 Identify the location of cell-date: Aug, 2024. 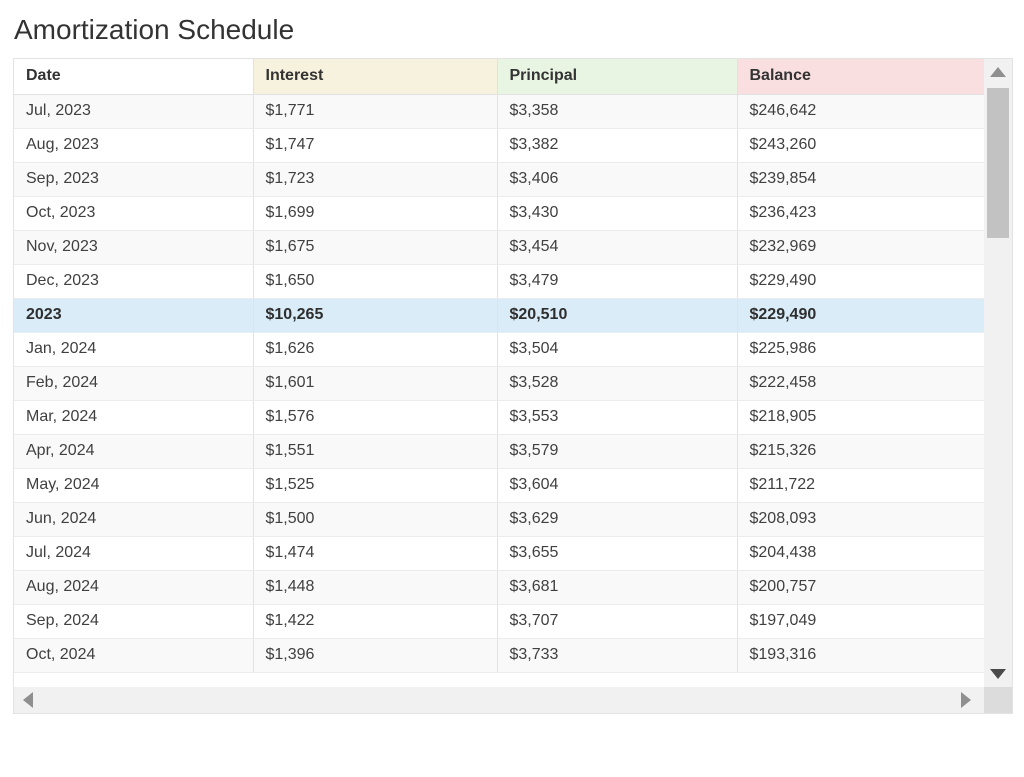
(134, 587).